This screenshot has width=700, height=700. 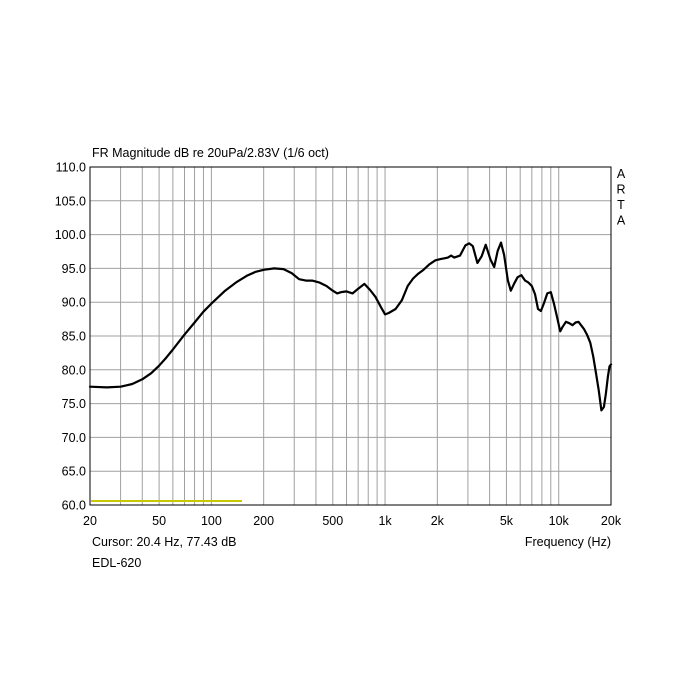 I want to click on y-tick-label: 80.0, so click(x=74, y=370).